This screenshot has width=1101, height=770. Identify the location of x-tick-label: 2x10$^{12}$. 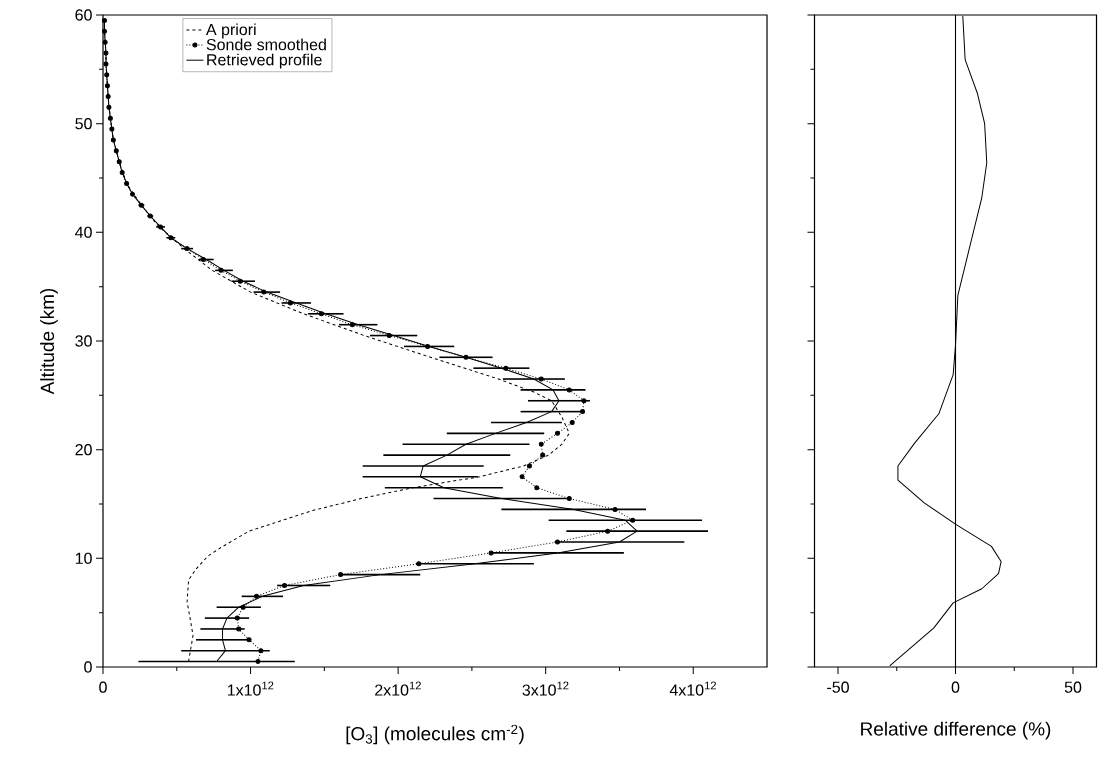
(398, 688).